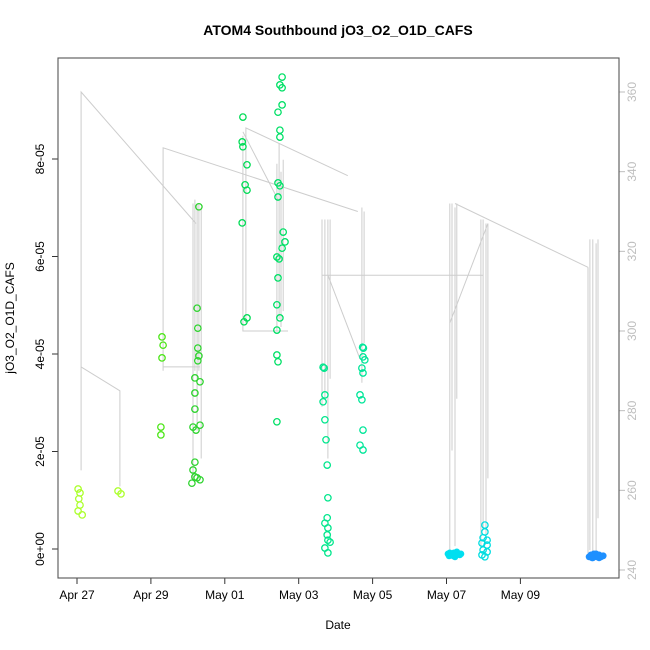  What do you see at coordinates (521, 595) in the screenshot?
I see `x-tick-label: May 09` at bounding box center [521, 595].